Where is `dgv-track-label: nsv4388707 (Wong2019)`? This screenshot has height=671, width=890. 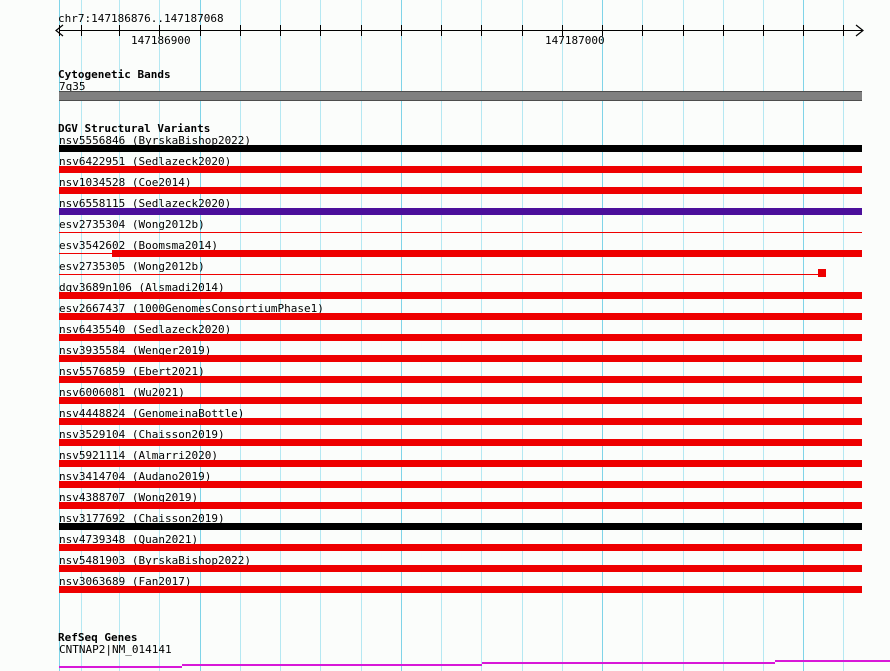 dgv-track-label: nsv4388707 (Wong2019) is located at coordinates (129, 497).